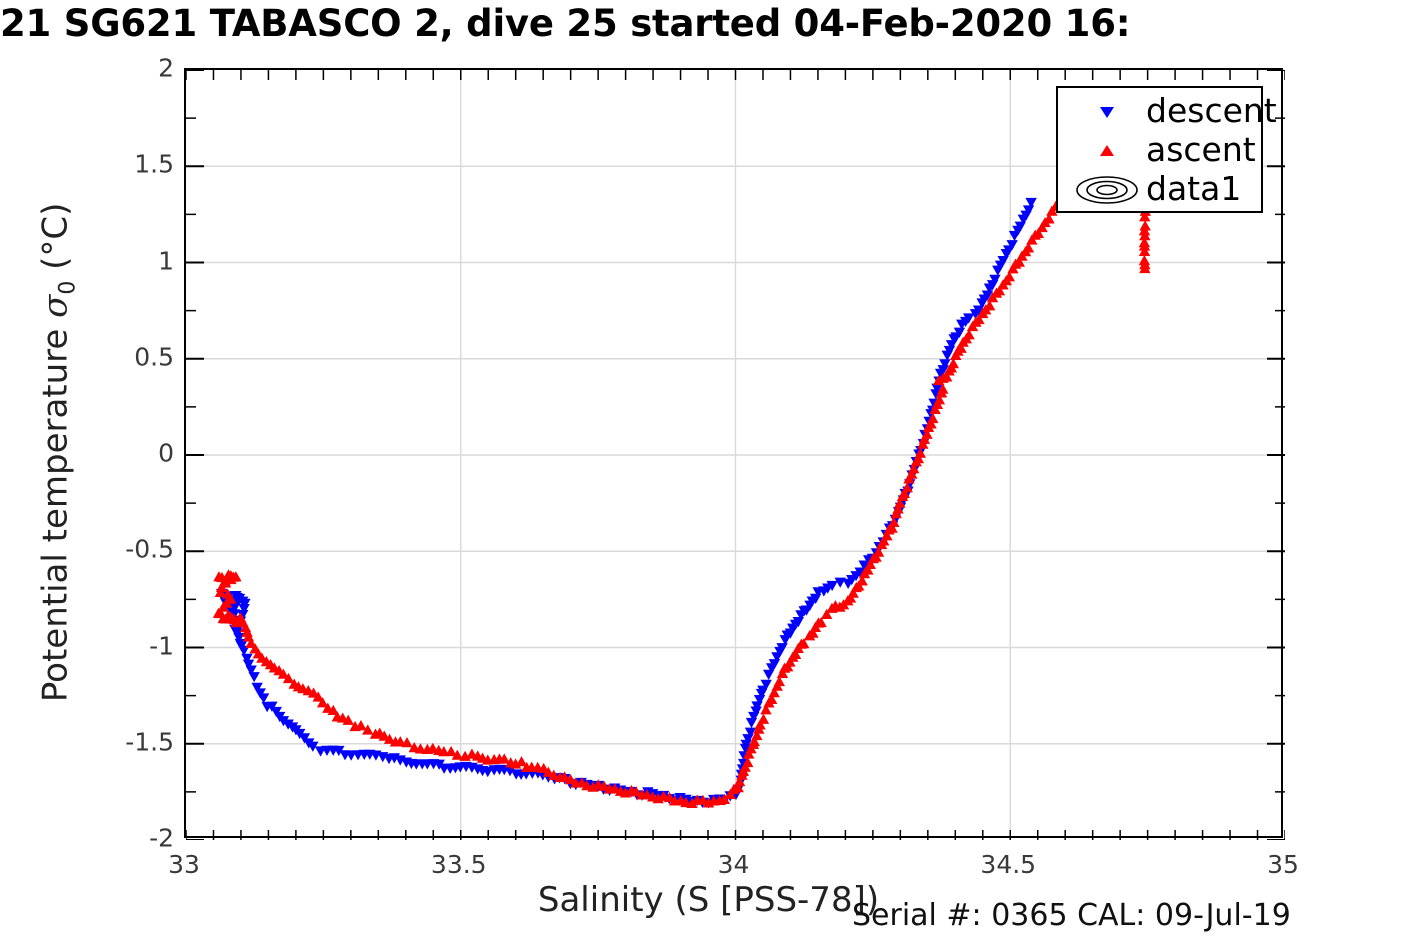  I want to click on legend-item-data1: data1, so click(1161, 190).